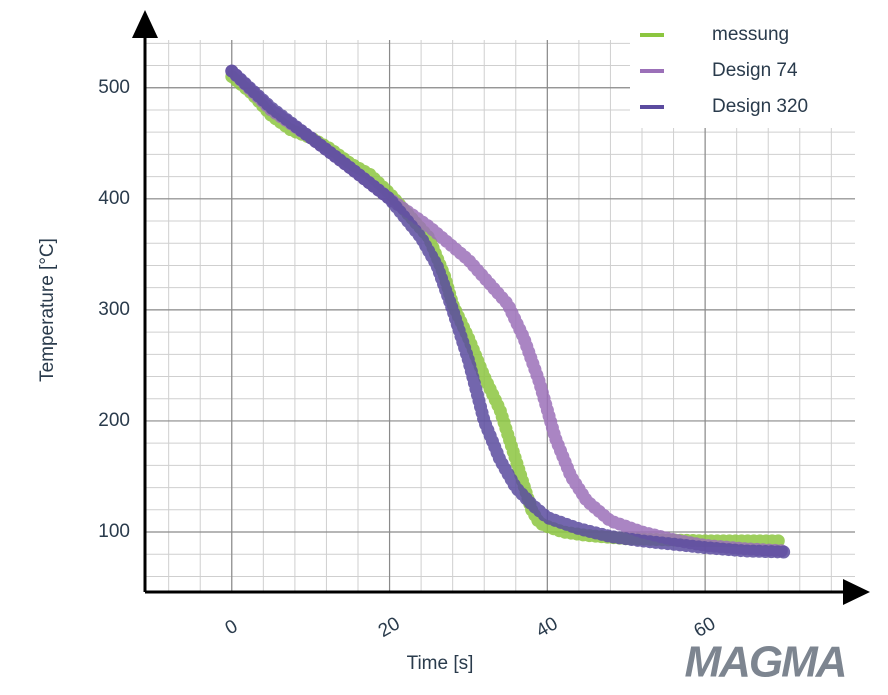  Describe the element at coordinates (232, 627) in the screenshot. I see `x-tick-label: 0` at that location.